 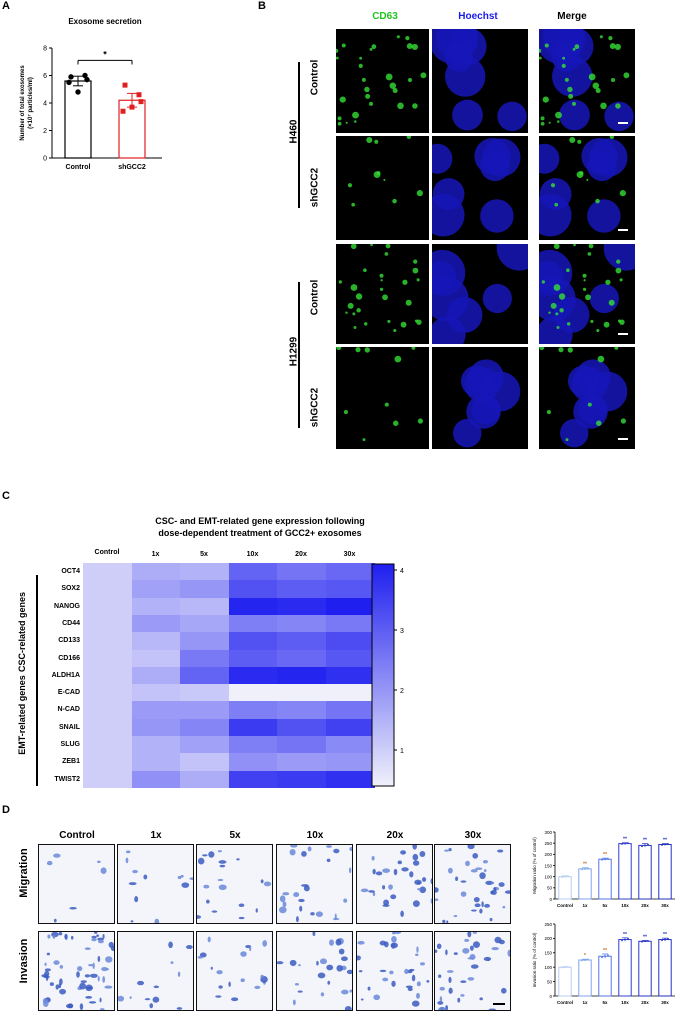 What do you see at coordinates (314, 884) in the screenshot?
I see `transwell-image-migration-10x` at bounding box center [314, 884].